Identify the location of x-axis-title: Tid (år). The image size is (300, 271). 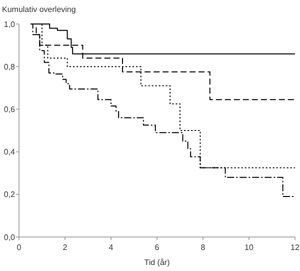
(157, 262).